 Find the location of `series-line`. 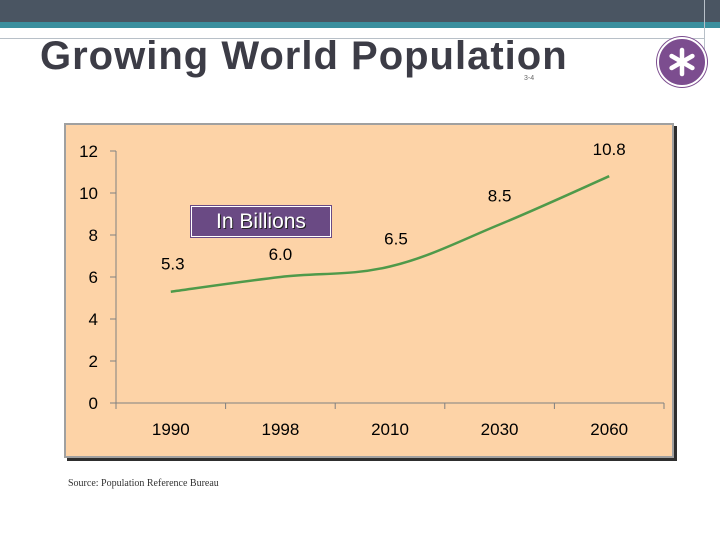

series-line is located at coordinates (390, 234).